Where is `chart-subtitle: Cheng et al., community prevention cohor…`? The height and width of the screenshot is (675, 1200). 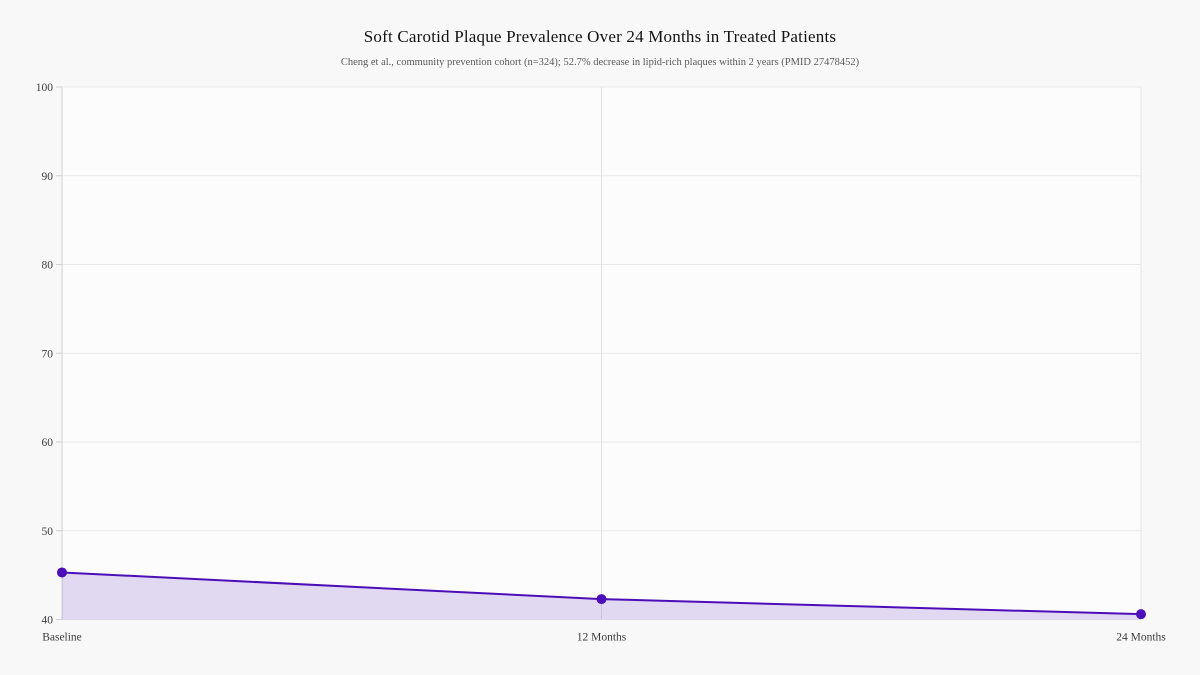 chart-subtitle: Cheng et al., community prevention cohor… is located at coordinates (600, 62).